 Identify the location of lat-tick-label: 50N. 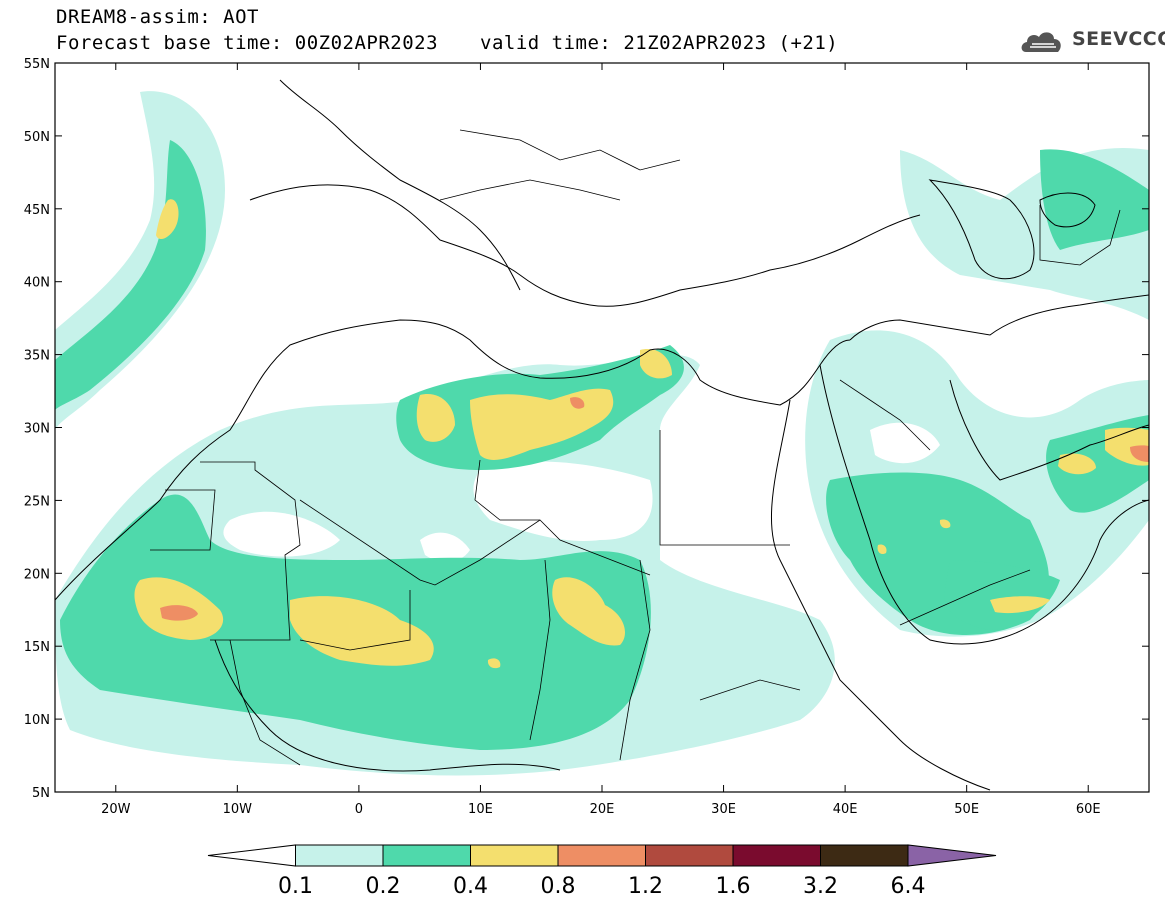
(37, 137).